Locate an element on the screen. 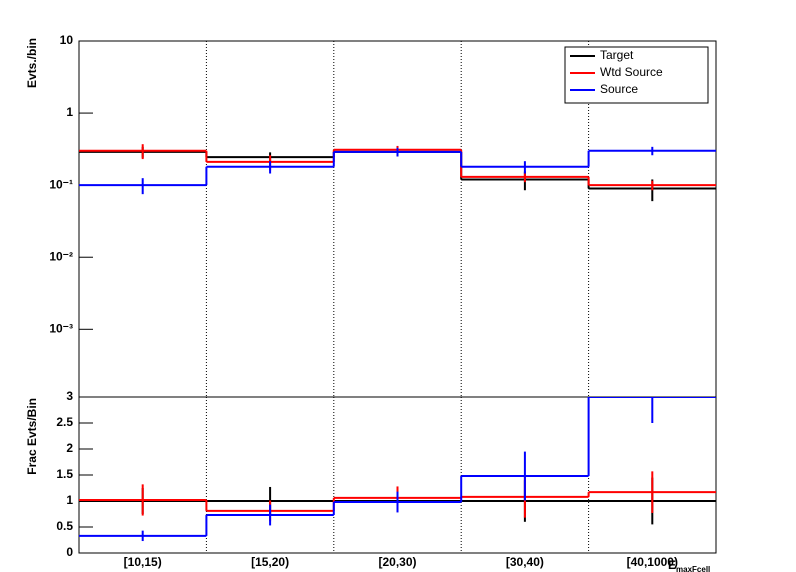 This screenshot has height=572, width=796. y-tick-label: 2.5 is located at coordinates (64, 422).